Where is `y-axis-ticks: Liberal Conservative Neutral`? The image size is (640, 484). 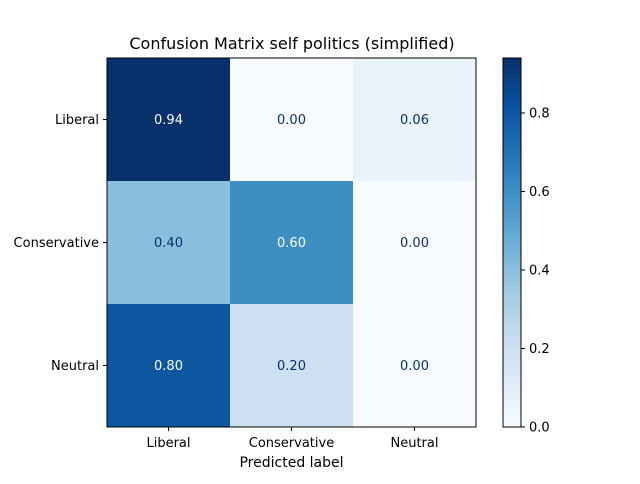
y-axis-ticks: Liberal Conservative Neutral is located at coordinates (60, 243).